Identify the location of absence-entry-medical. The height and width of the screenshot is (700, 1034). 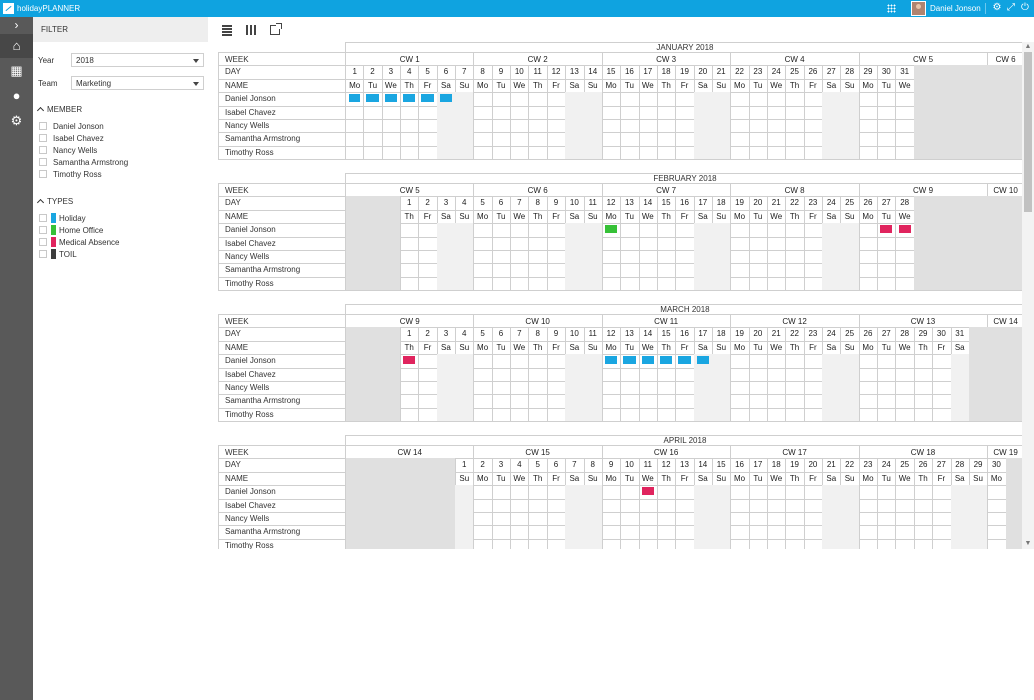
(904, 229).